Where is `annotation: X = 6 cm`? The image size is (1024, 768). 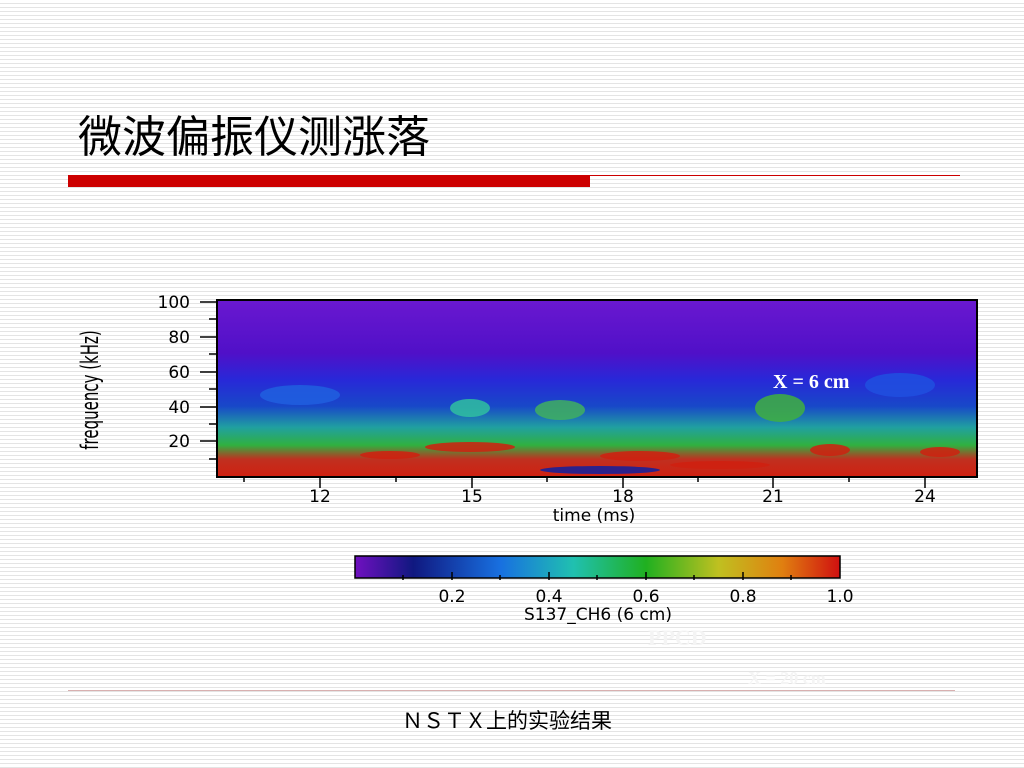
annotation: X = 6 cm is located at coordinates (811, 382).